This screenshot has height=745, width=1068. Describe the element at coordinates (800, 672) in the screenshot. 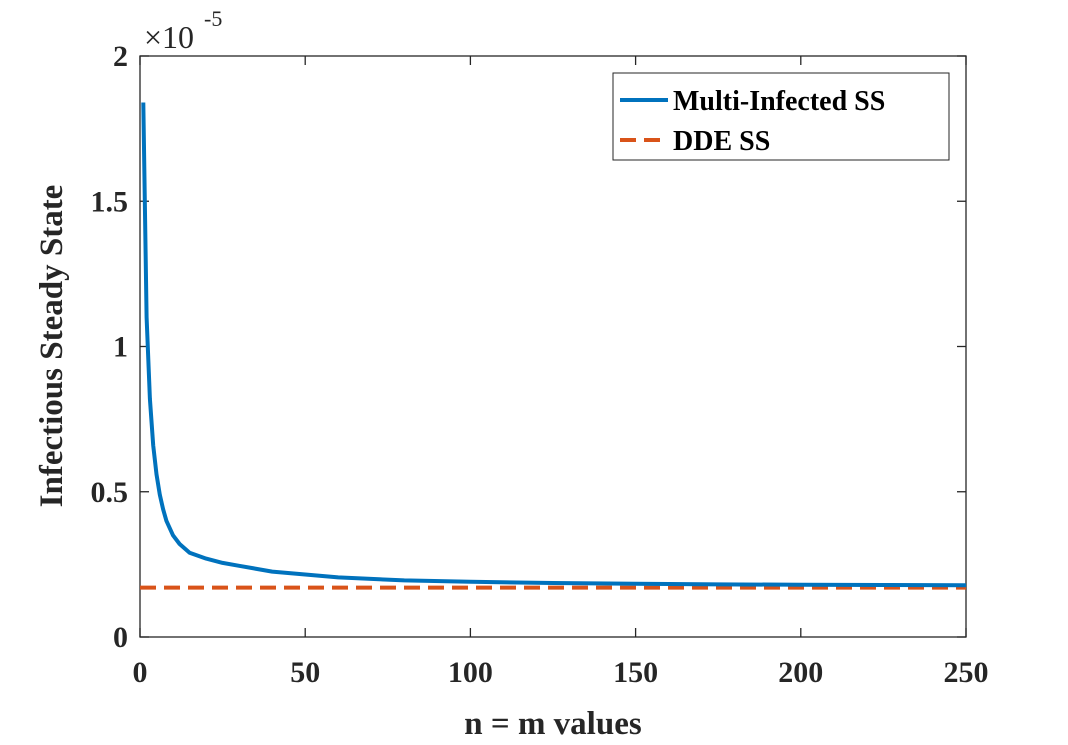

I see `x-tick-label: 200` at that location.